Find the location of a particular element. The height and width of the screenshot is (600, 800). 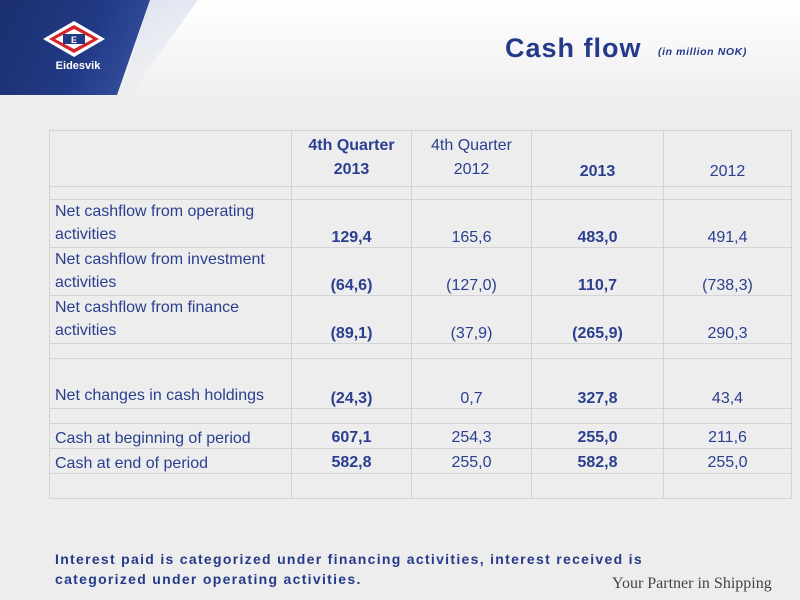

cell-value: 491,4 is located at coordinates (727, 223).